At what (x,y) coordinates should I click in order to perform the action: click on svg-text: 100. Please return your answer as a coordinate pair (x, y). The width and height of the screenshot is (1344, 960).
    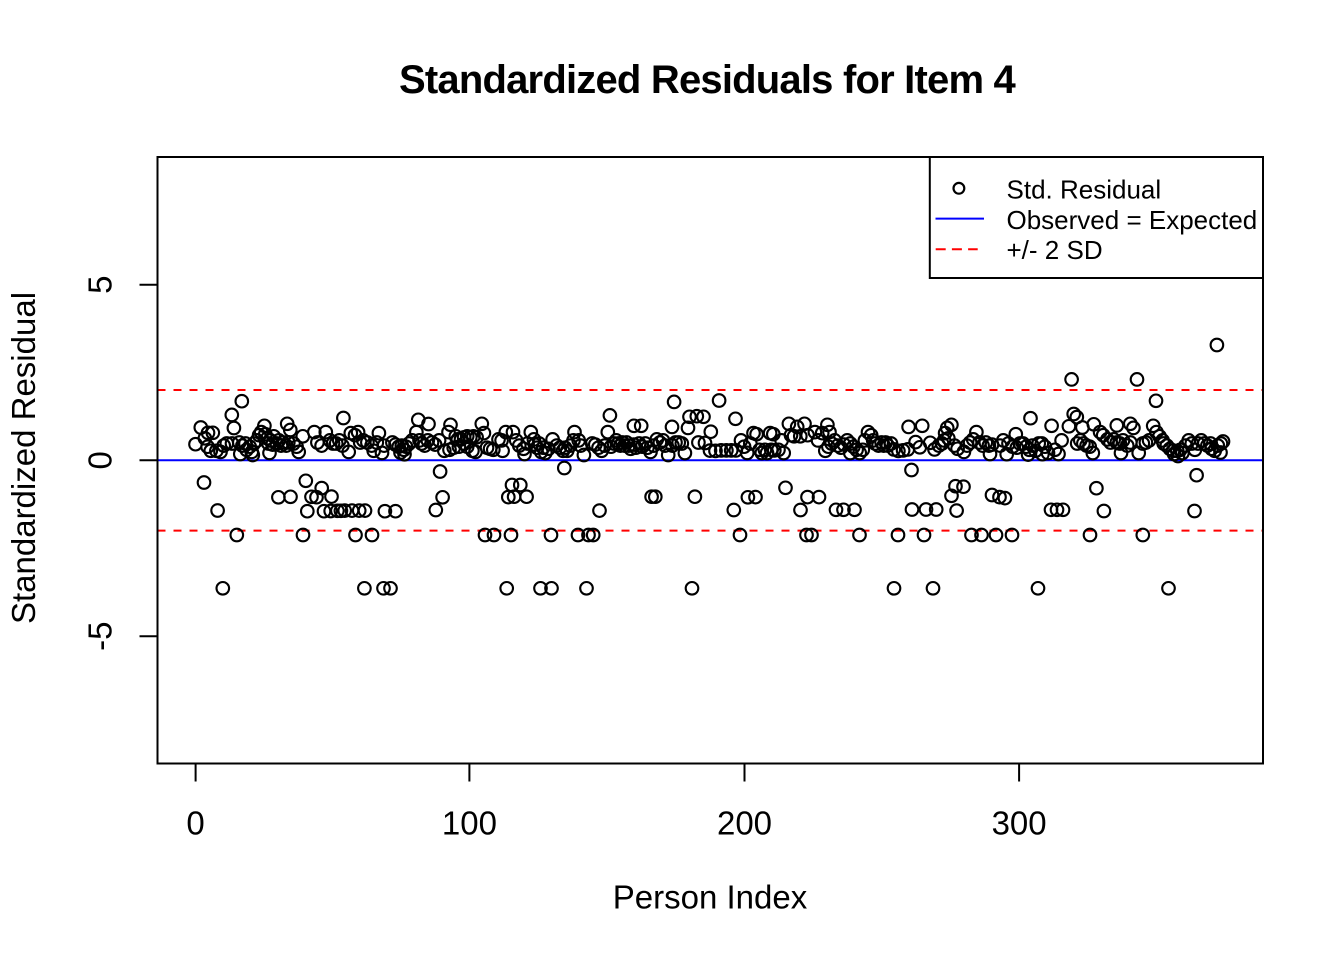
    Looking at the image, I should click on (469, 822).